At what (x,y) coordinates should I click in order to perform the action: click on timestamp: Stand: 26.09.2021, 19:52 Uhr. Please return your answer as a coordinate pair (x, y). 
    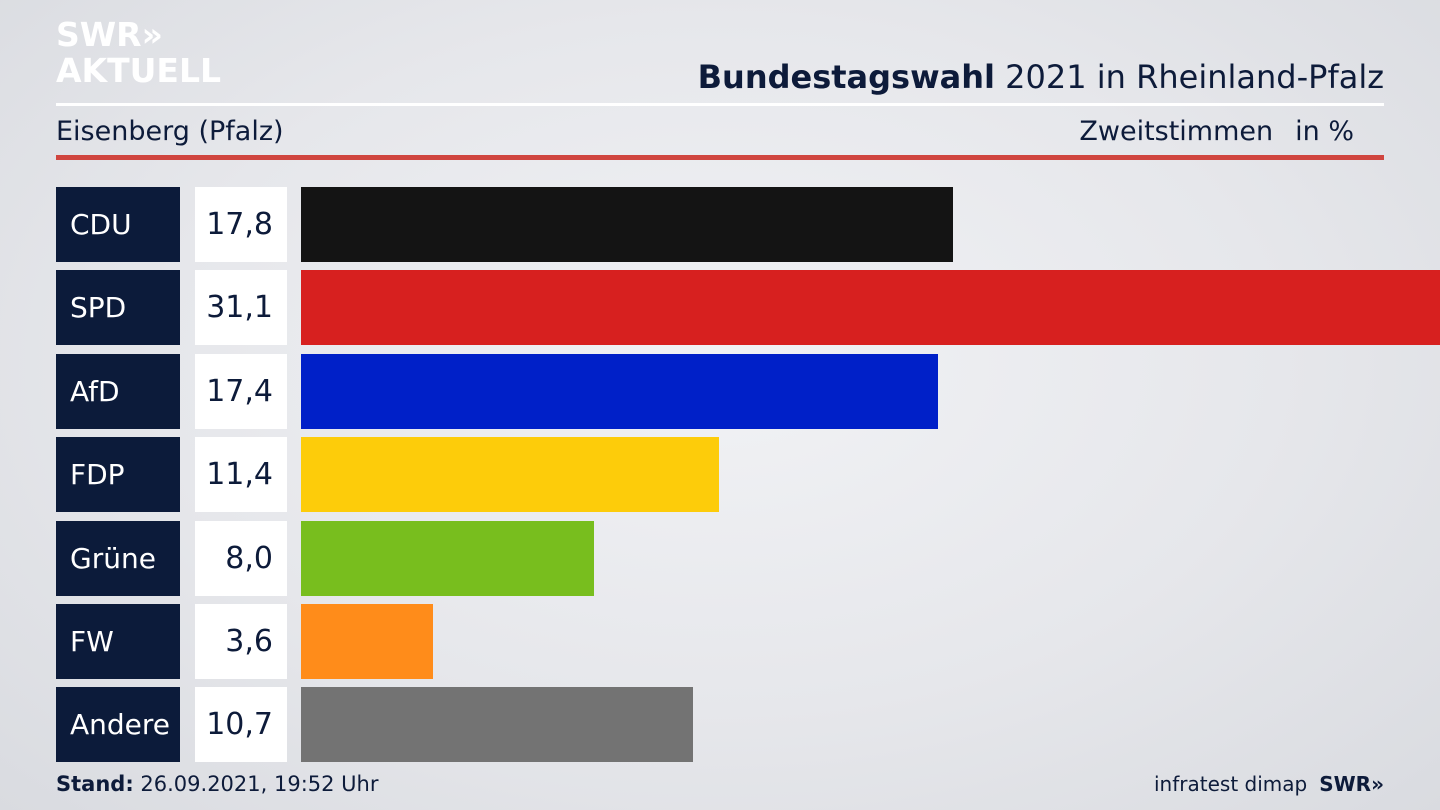
    Looking at the image, I should click on (217, 784).